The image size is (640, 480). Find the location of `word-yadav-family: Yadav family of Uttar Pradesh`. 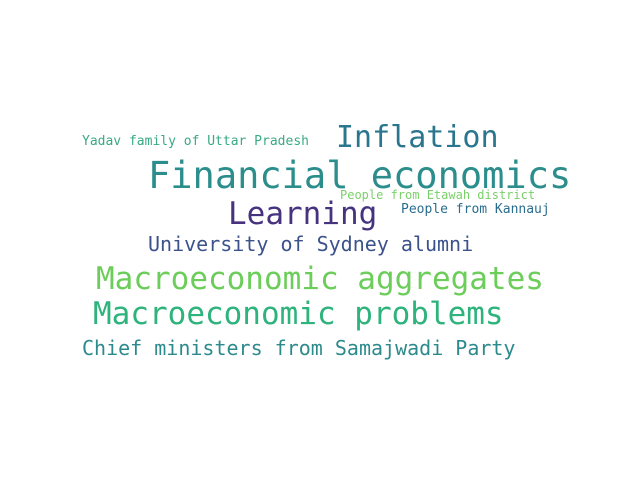

word-yadav-family: Yadav family of Uttar Pradesh is located at coordinates (195, 141).